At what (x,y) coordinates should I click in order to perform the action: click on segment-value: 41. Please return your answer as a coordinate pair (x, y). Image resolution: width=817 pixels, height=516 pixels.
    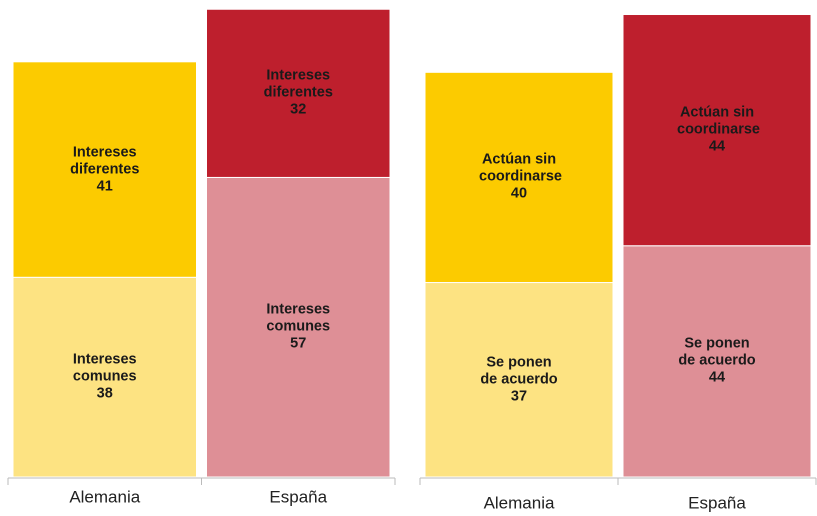
    Looking at the image, I should click on (104, 186).